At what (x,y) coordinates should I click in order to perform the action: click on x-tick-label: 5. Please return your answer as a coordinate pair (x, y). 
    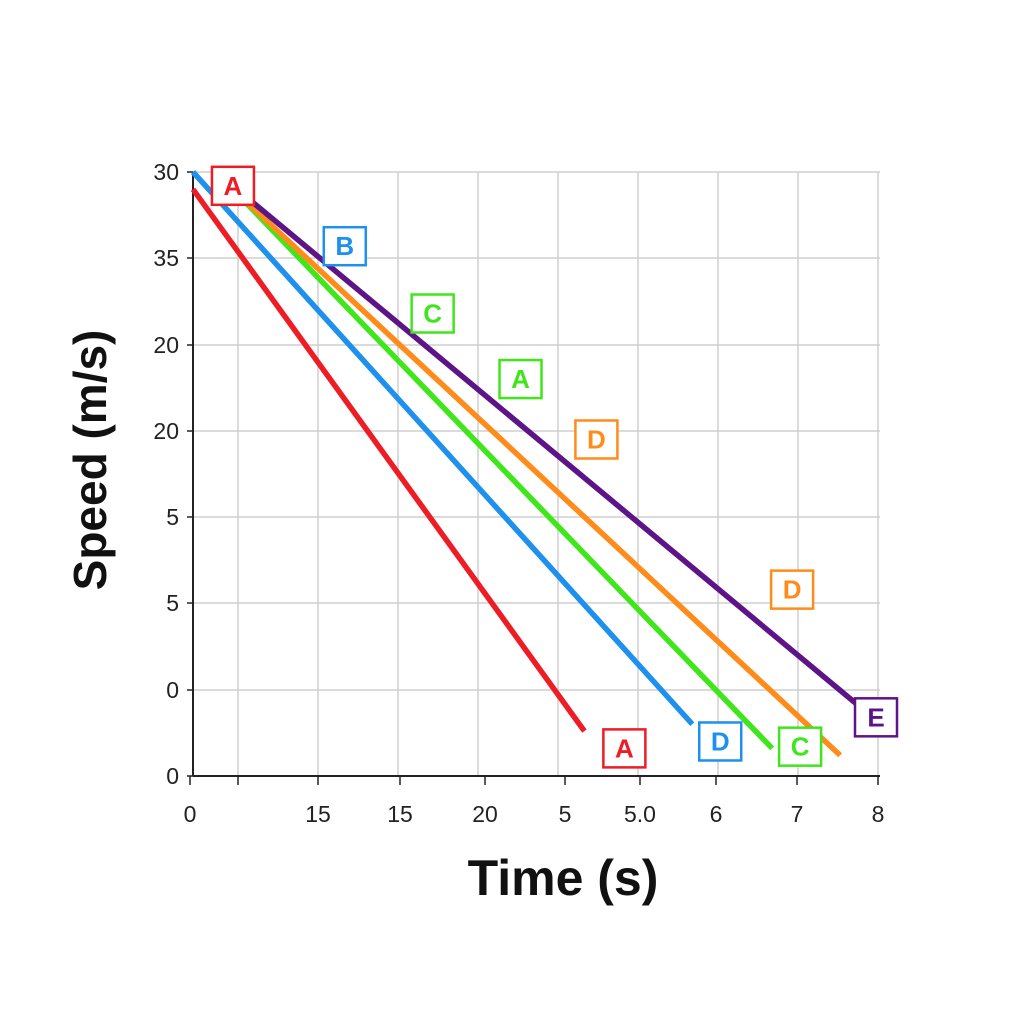
    Looking at the image, I should click on (565, 814).